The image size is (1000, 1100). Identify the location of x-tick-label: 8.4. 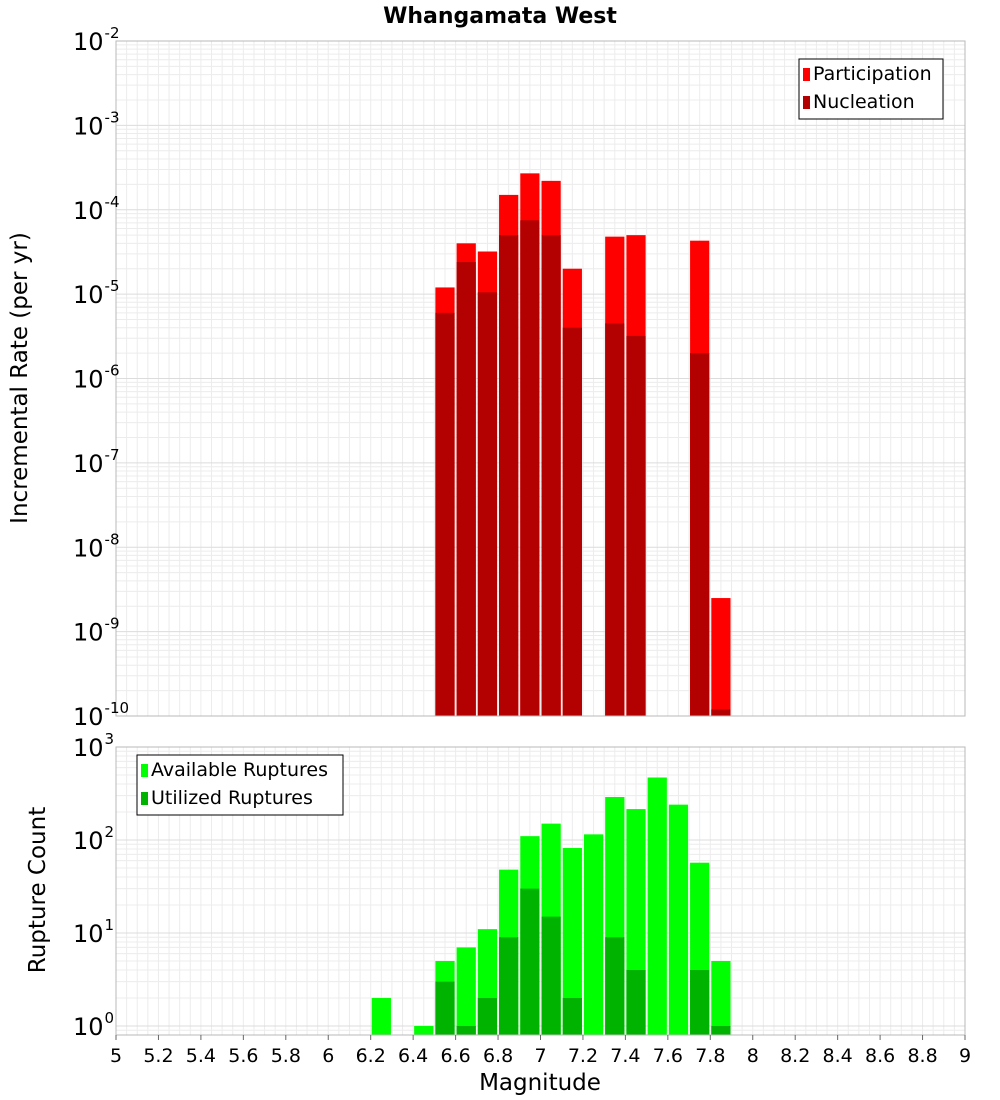
(838, 1056).